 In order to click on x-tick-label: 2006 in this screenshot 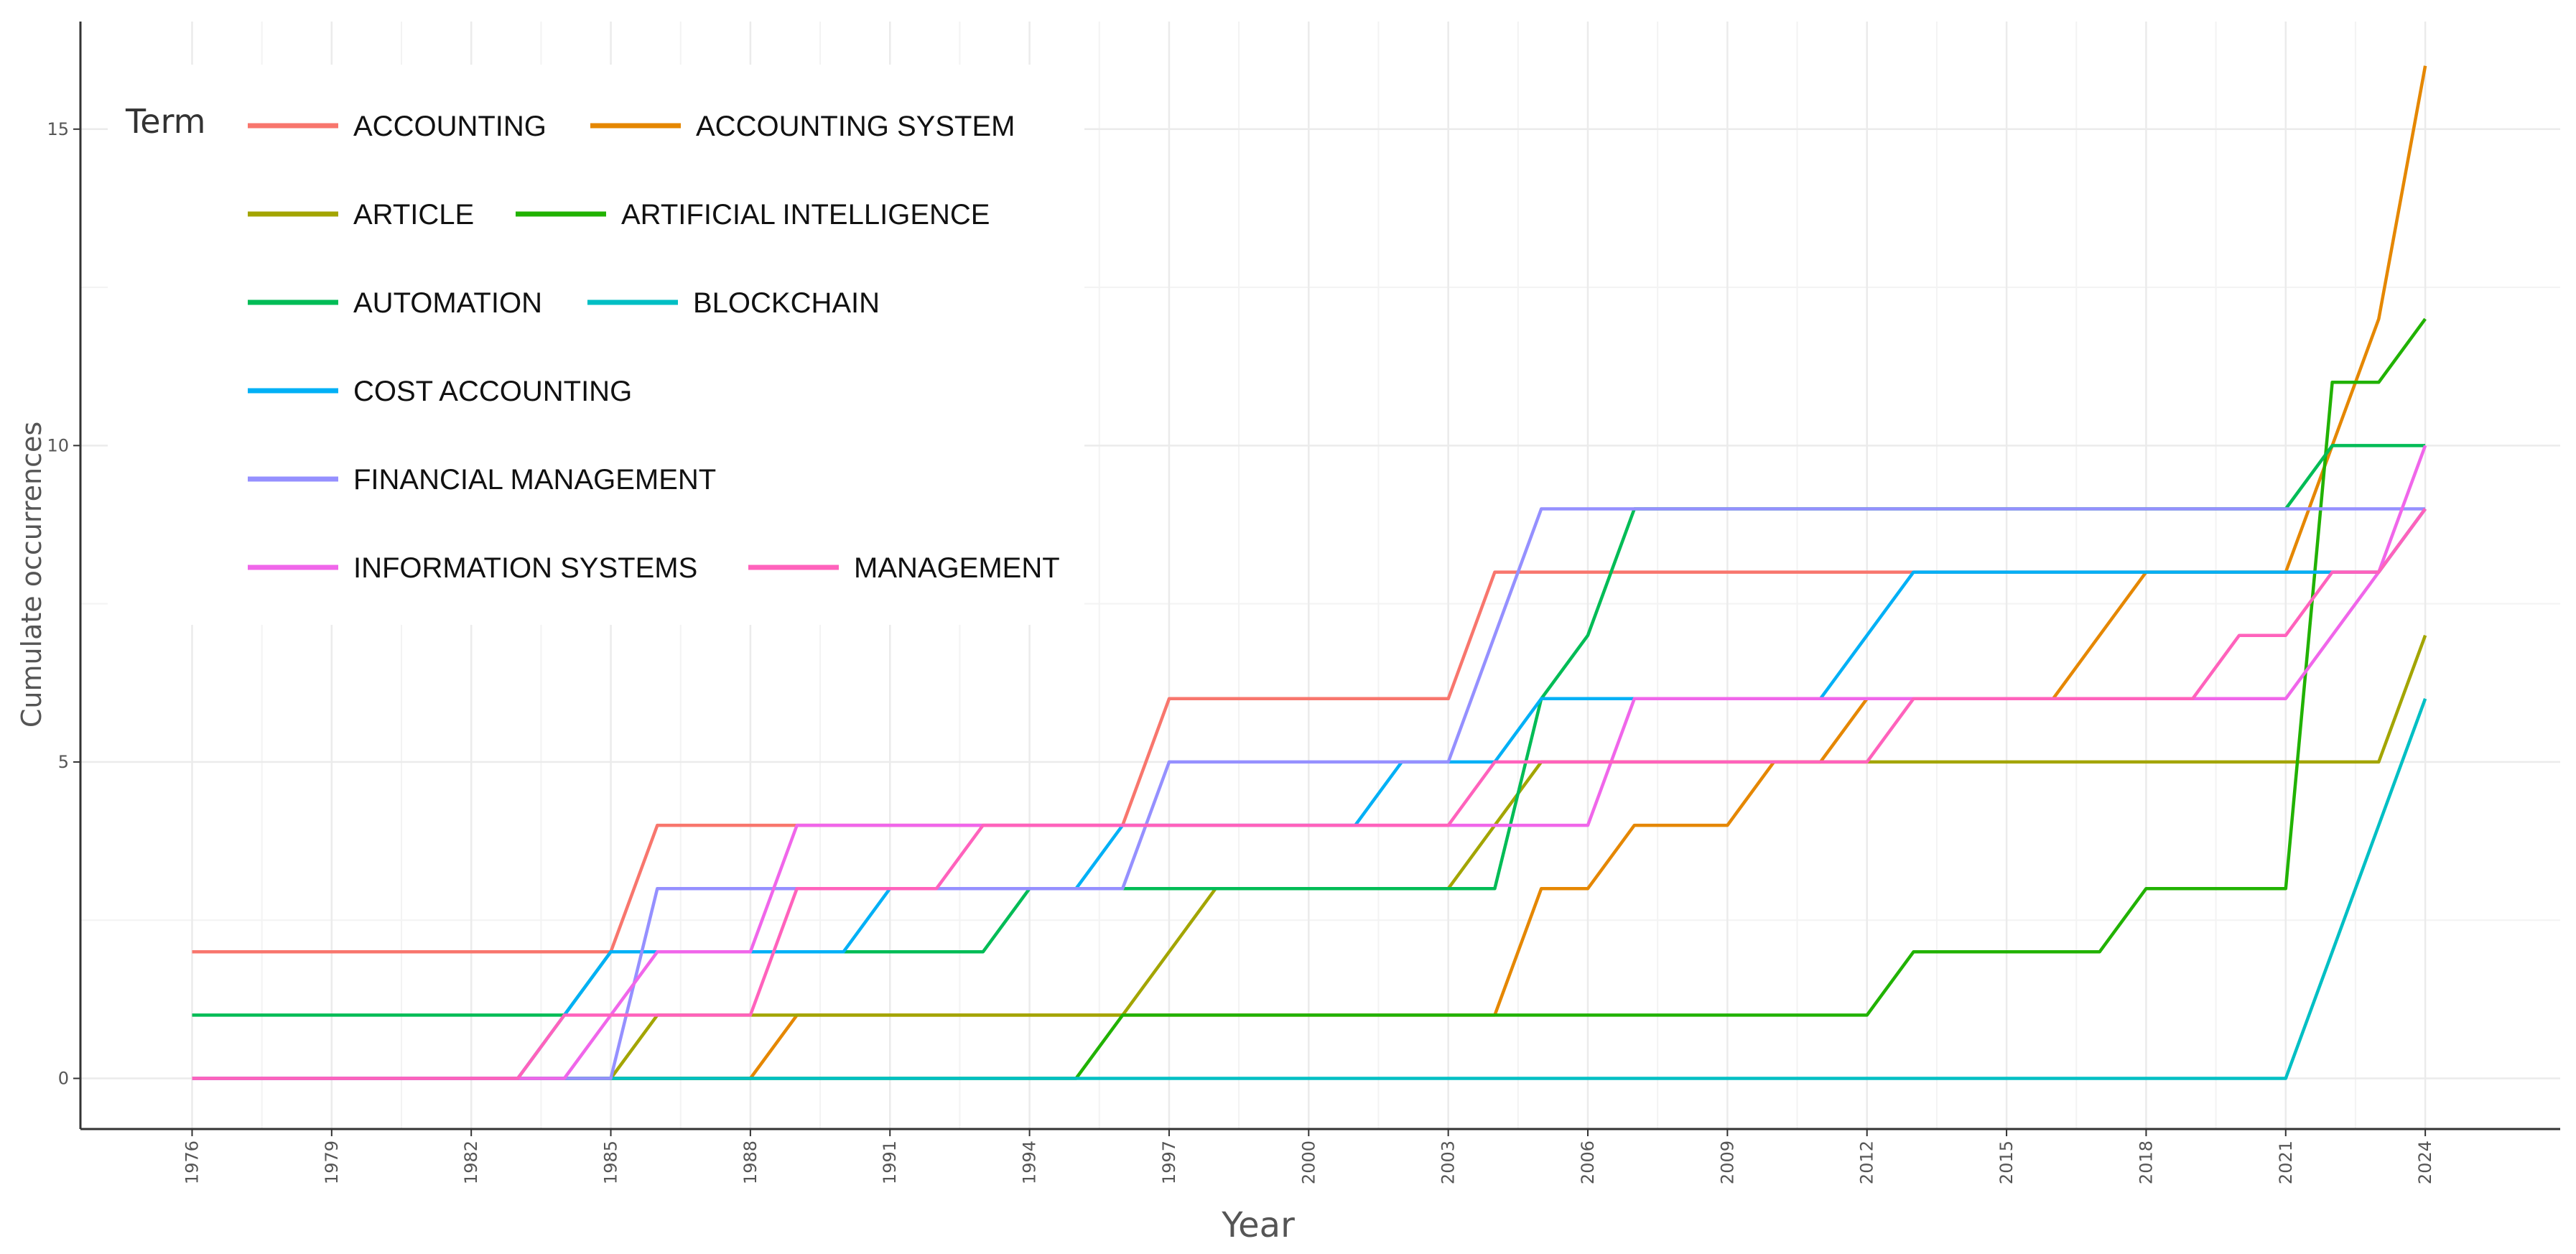, I will do `click(1588, 1162)`.